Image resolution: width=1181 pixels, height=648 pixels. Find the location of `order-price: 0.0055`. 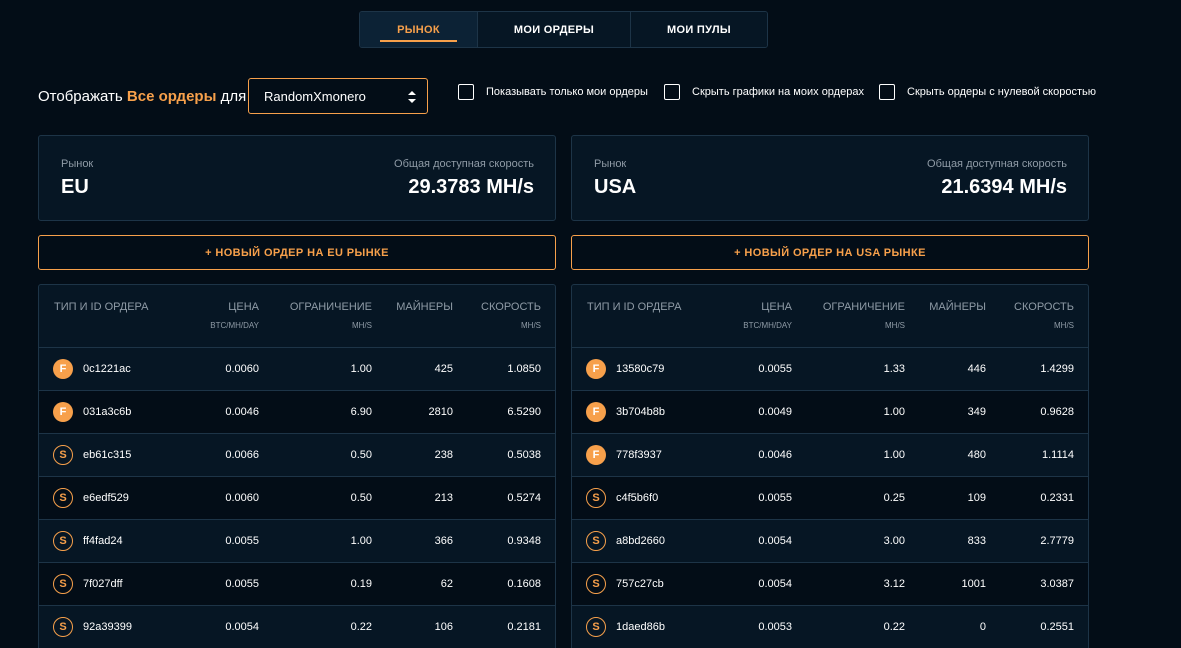

order-price: 0.0055 is located at coordinates (775, 369).